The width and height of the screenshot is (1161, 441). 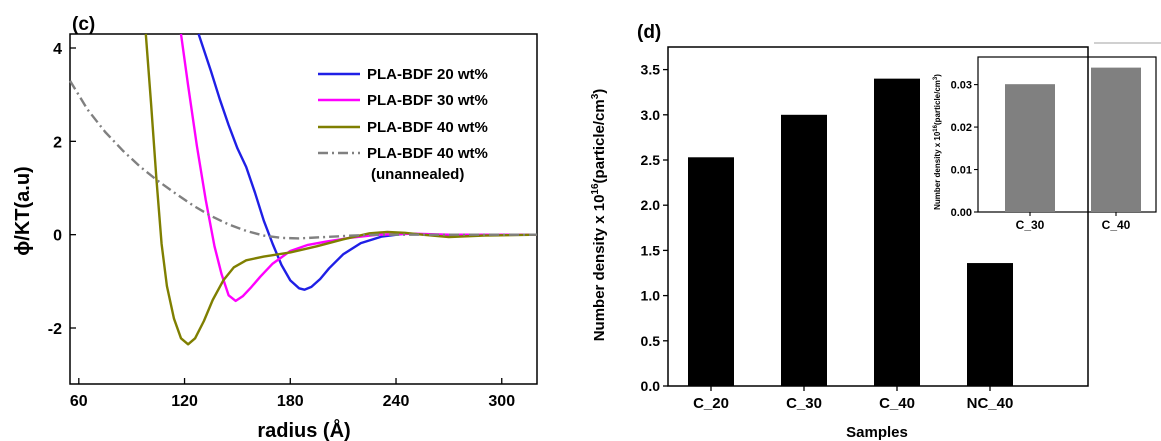 What do you see at coordinates (651, 160) in the screenshot?
I see `y-tick-label-2-5: 2.5` at bounding box center [651, 160].